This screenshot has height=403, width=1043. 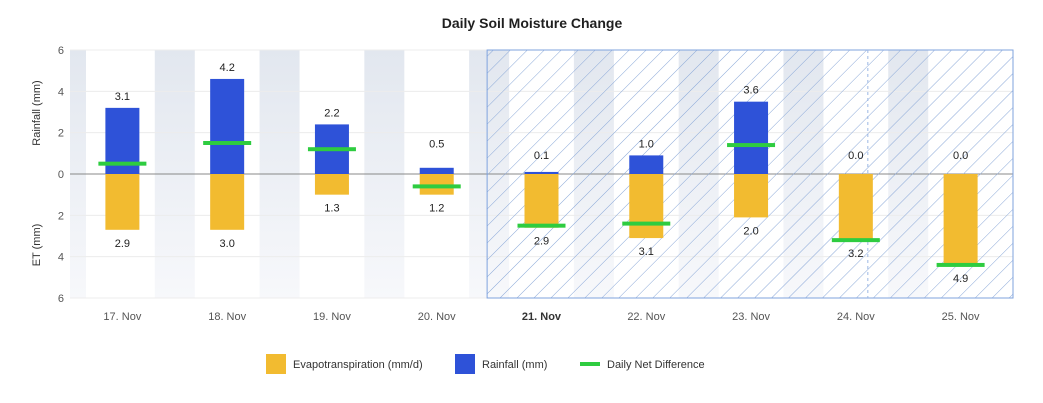 I want to click on y-axis-bottom-title: ET (mm), so click(x=37, y=245).